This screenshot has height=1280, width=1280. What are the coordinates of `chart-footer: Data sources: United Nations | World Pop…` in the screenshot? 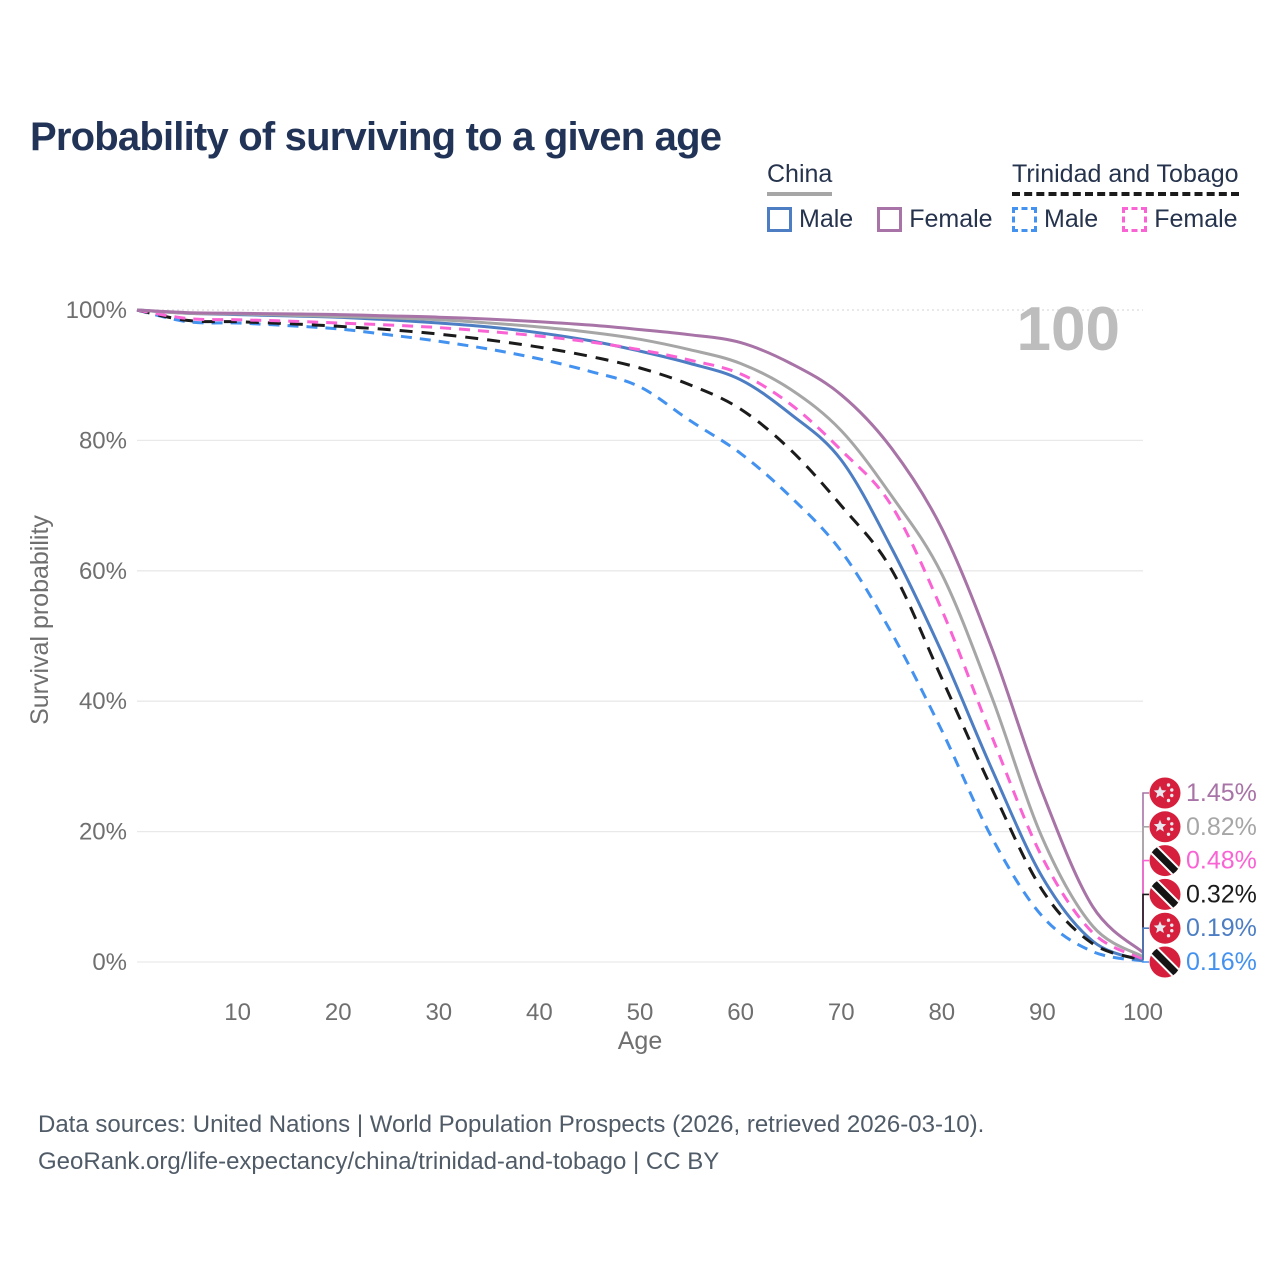 It's located at (511, 1143).